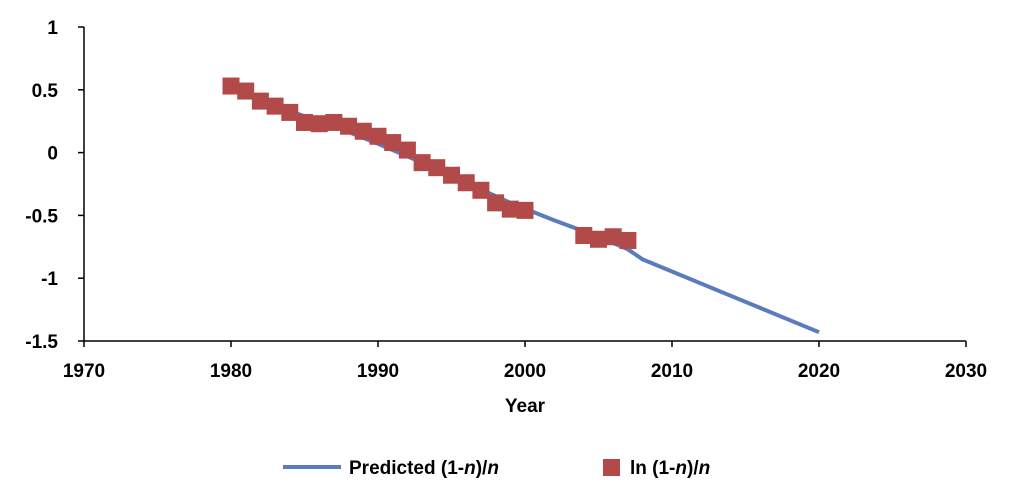  I want to click on x-tick-label: 1980, so click(231, 371).